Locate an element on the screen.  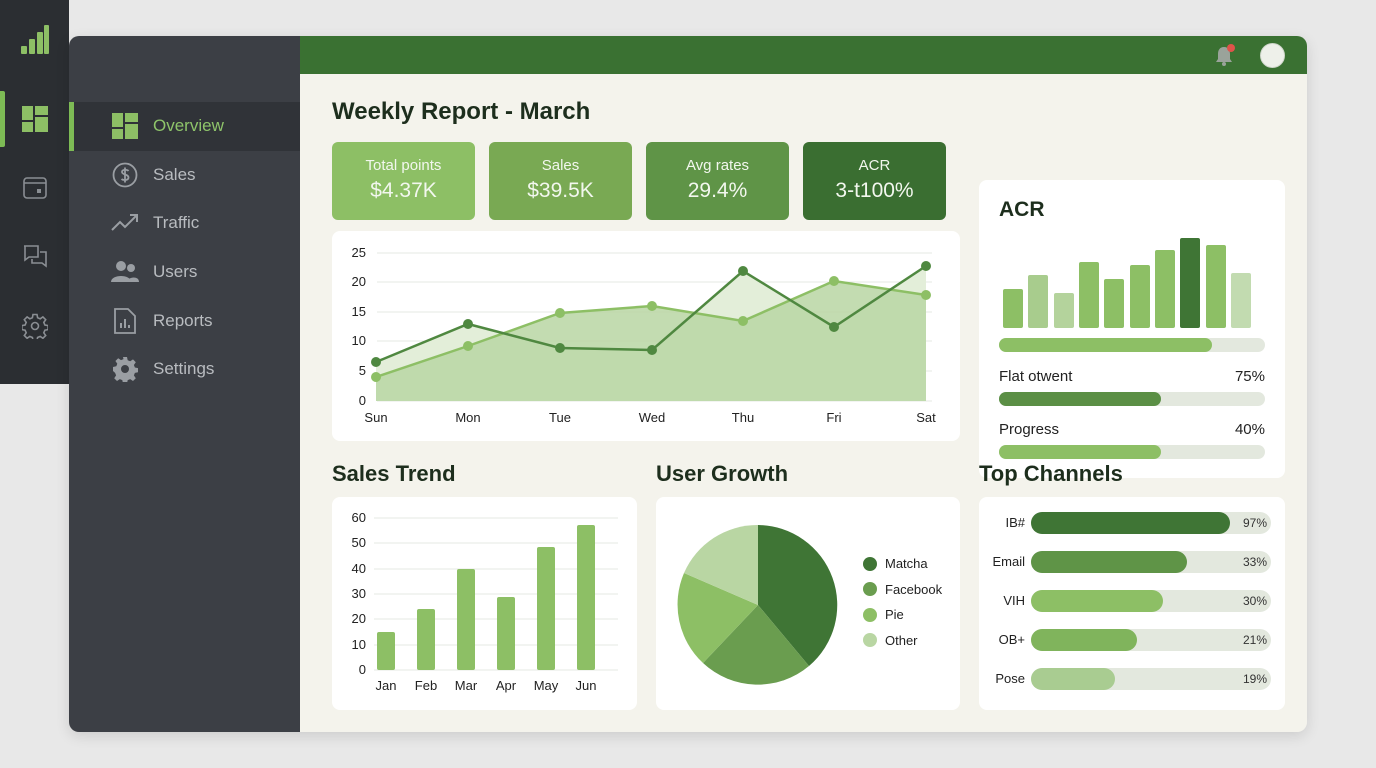
svg-text: Sat is located at coordinates (926, 417).